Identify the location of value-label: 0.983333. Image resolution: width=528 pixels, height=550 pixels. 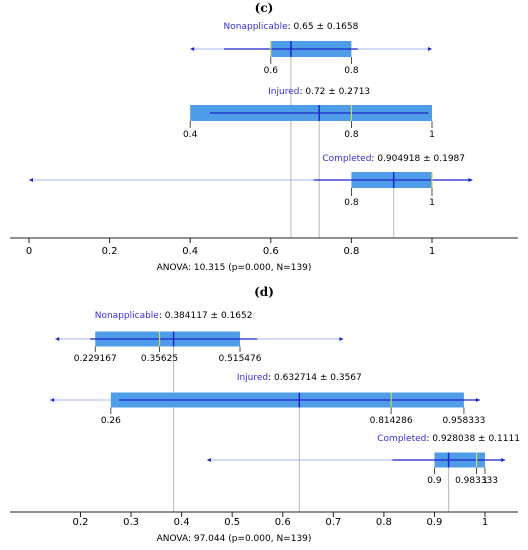
(476, 481).